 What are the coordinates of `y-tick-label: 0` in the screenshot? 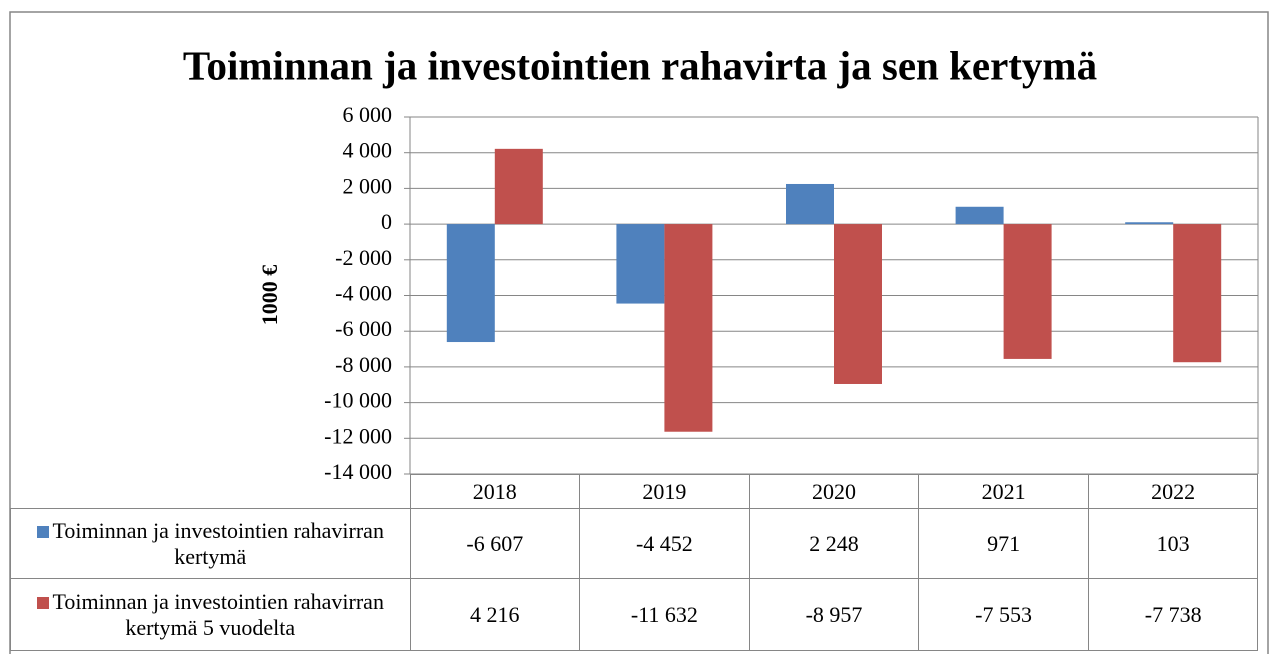 It's located at (386, 221).